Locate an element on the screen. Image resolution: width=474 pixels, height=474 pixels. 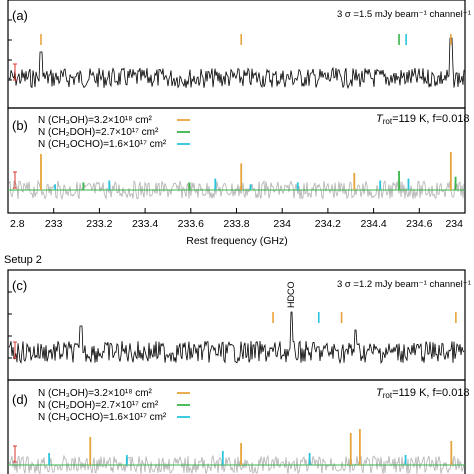
legend-ch2doh-label: N (CH₂DOH)=2.7×10¹⁷ cm² is located at coordinates (98, 132).